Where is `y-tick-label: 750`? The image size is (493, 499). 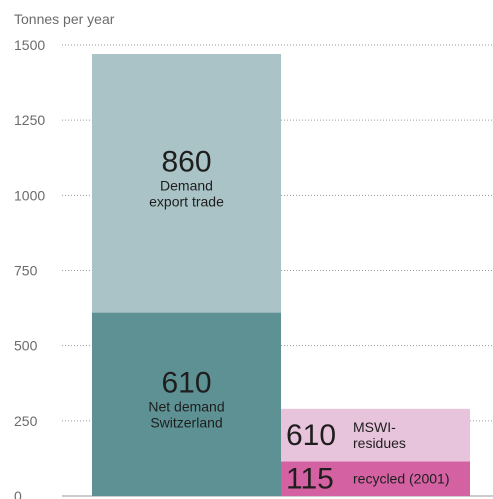 y-tick-label: 750 is located at coordinates (26, 271).